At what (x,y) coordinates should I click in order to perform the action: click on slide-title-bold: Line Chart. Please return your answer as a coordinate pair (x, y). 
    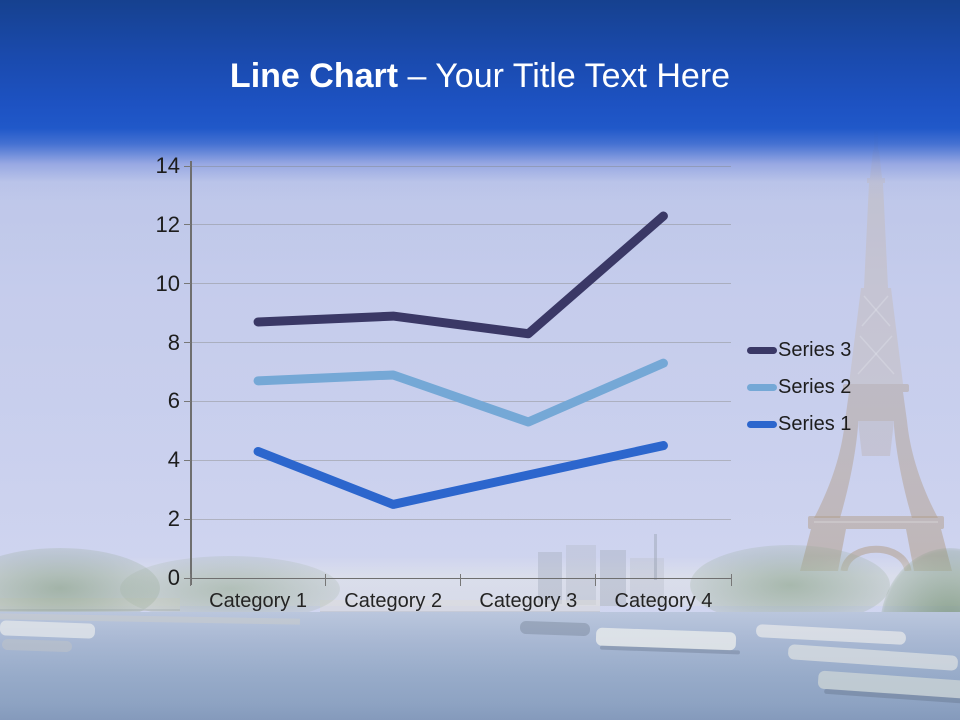
    Looking at the image, I should click on (314, 76).